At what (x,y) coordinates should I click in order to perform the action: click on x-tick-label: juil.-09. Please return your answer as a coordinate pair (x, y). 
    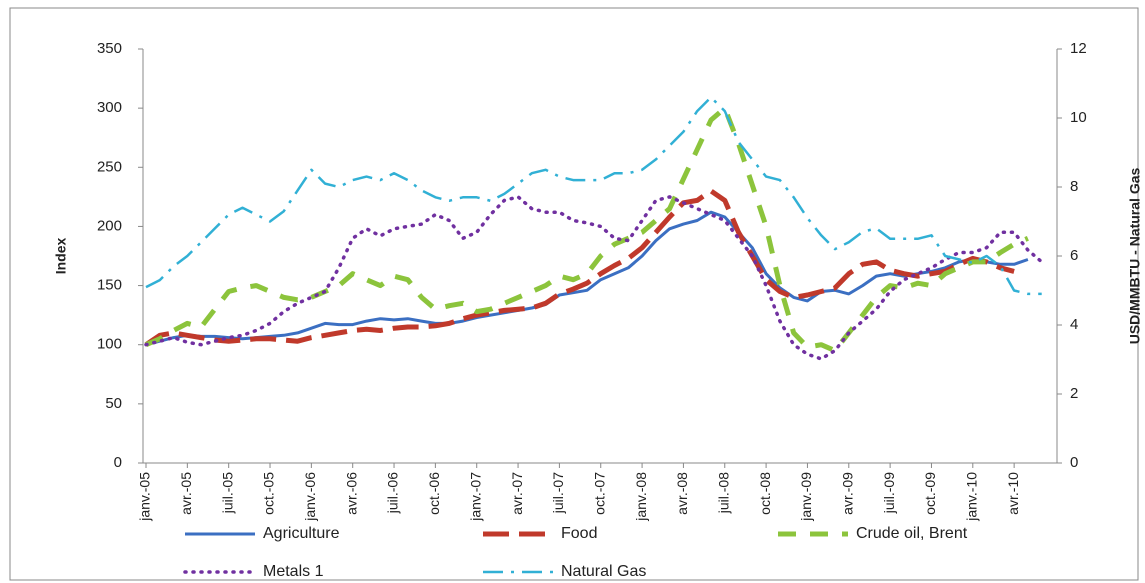
    Looking at the image, I should click on (889, 493).